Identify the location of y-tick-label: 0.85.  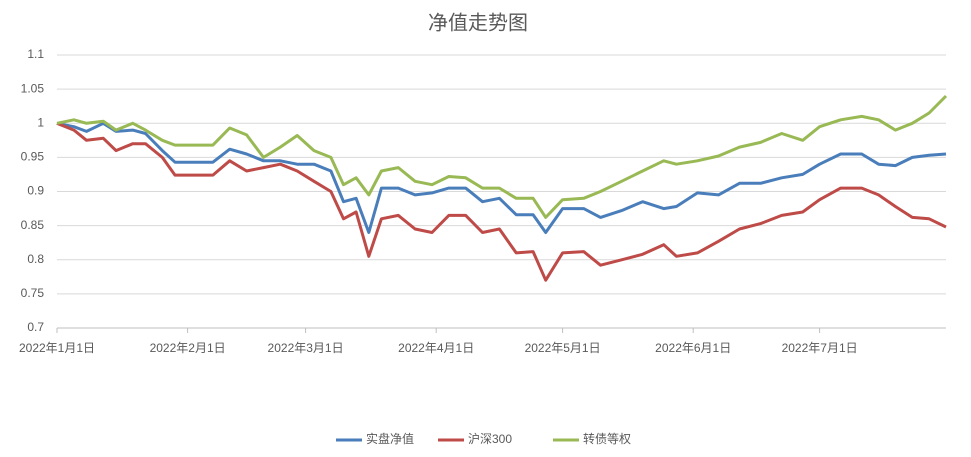
(33, 225).